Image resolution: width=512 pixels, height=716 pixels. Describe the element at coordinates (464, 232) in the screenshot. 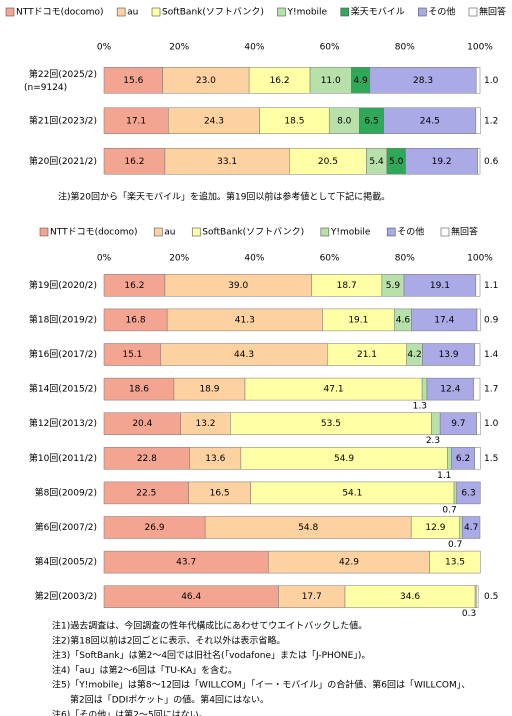

I see `legend-label: 無回答` at that location.